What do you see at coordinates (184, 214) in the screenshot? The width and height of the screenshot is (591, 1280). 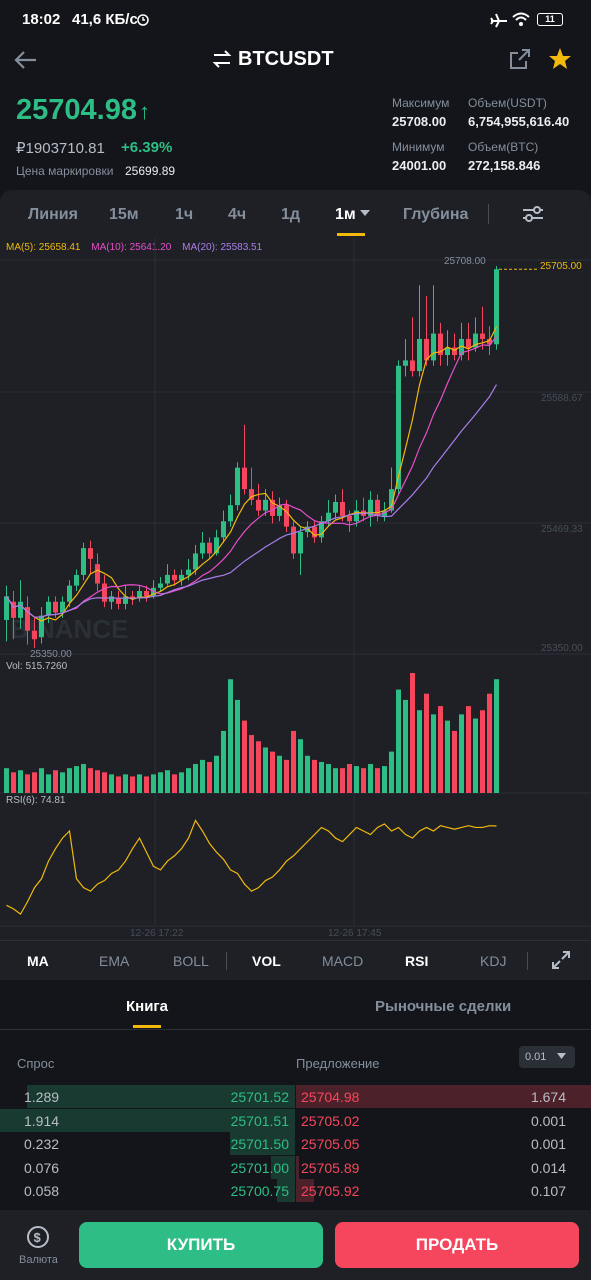 I see `tab-1h: 1ч` at bounding box center [184, 214].